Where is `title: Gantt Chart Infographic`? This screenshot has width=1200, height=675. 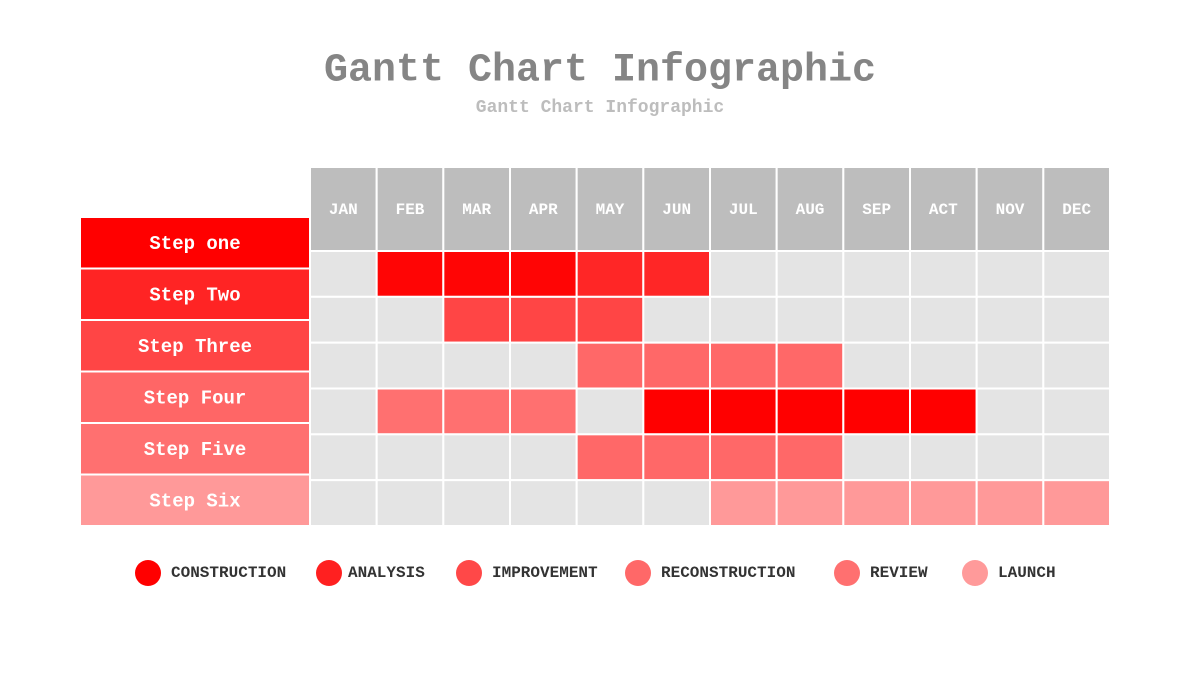
title: Gantt Chart Infographic is located at coordinates (600, 71).